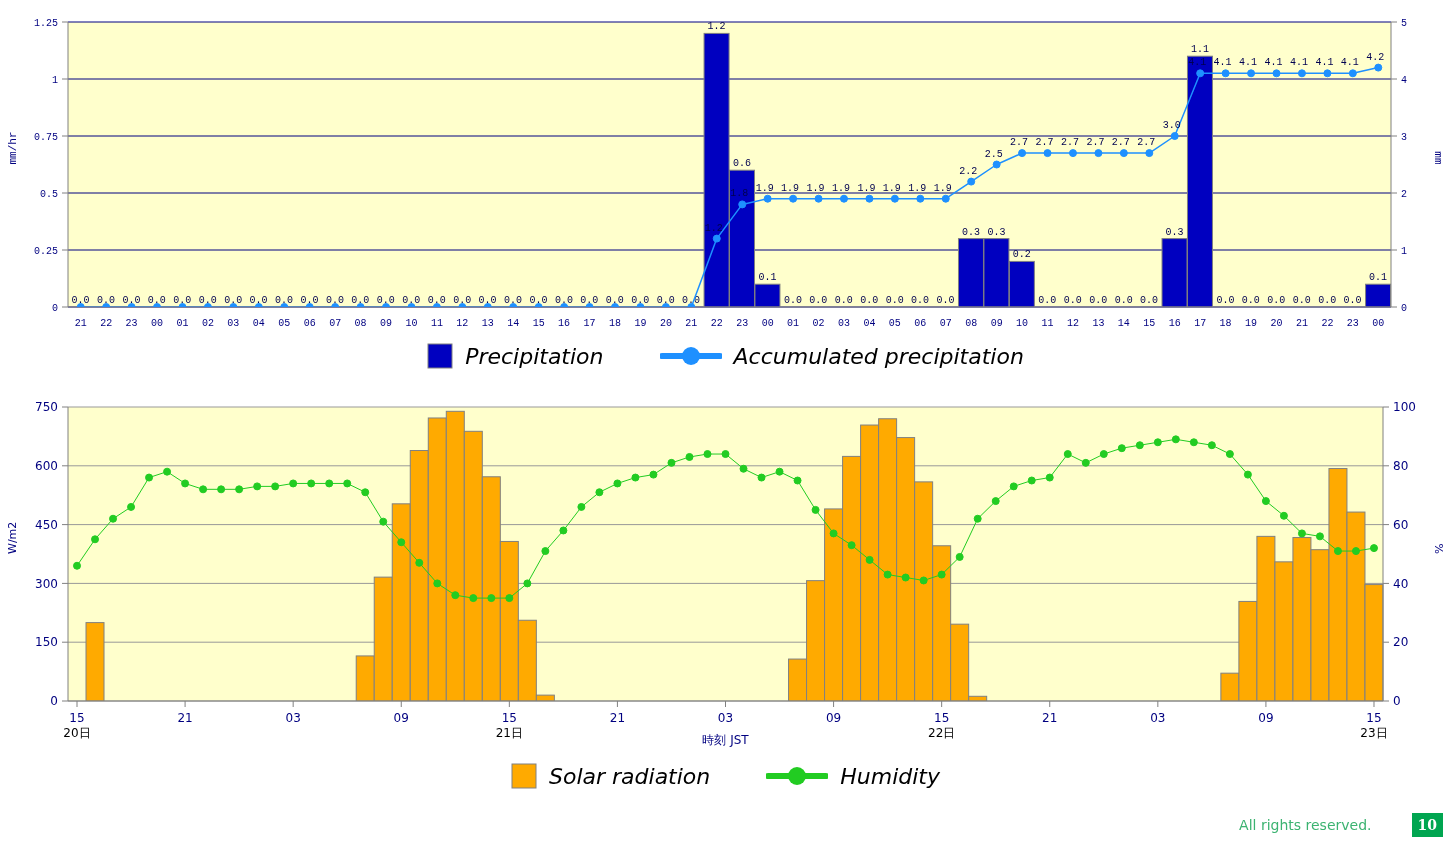  Describe the element at coordinates (726, 740) in the screenshot. I see `x-axis-title: 時刻 JST` at that location.